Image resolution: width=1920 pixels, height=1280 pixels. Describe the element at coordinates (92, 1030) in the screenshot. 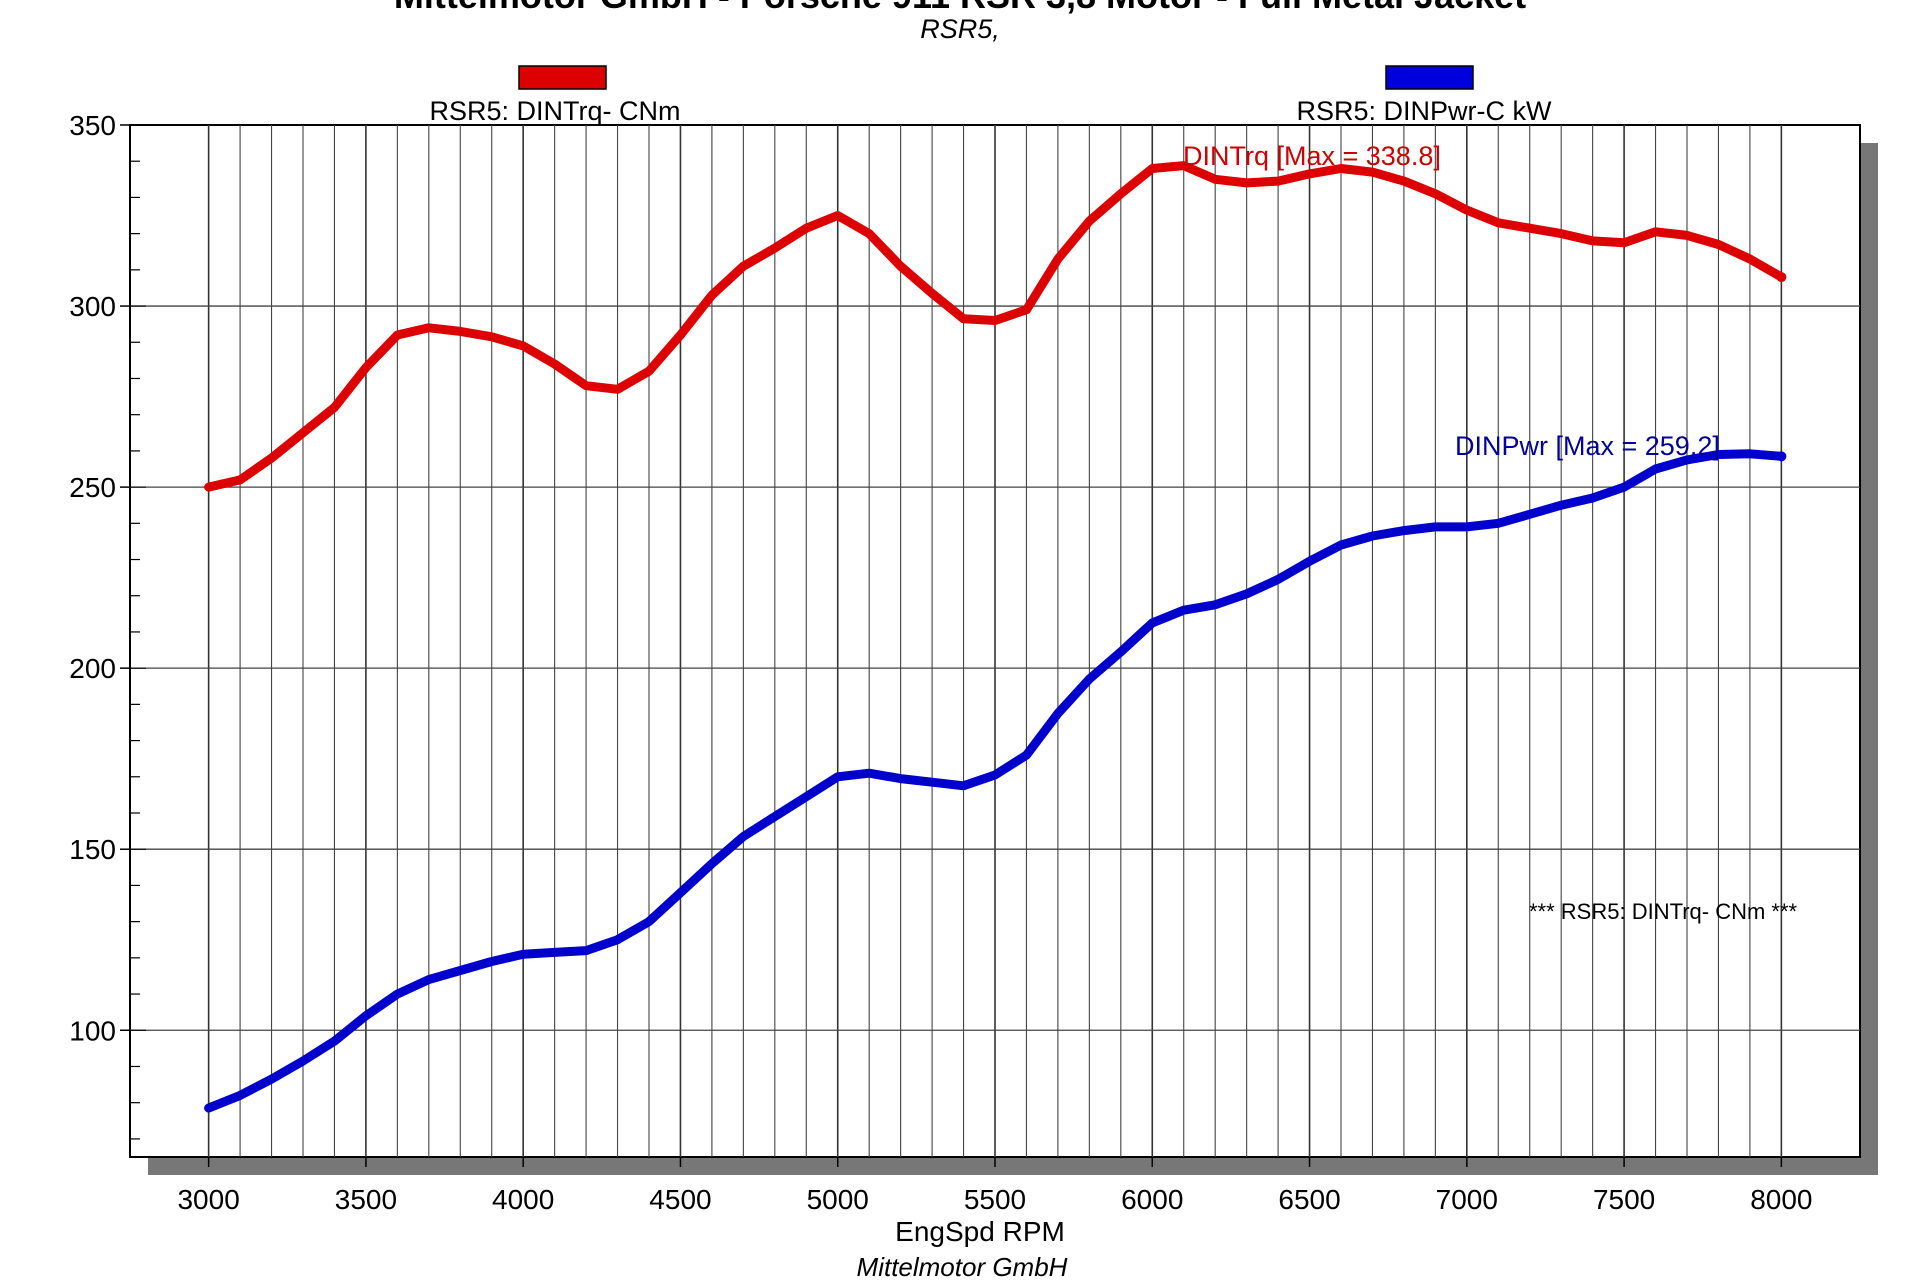

I see `y-tick-label: 100` at that location.